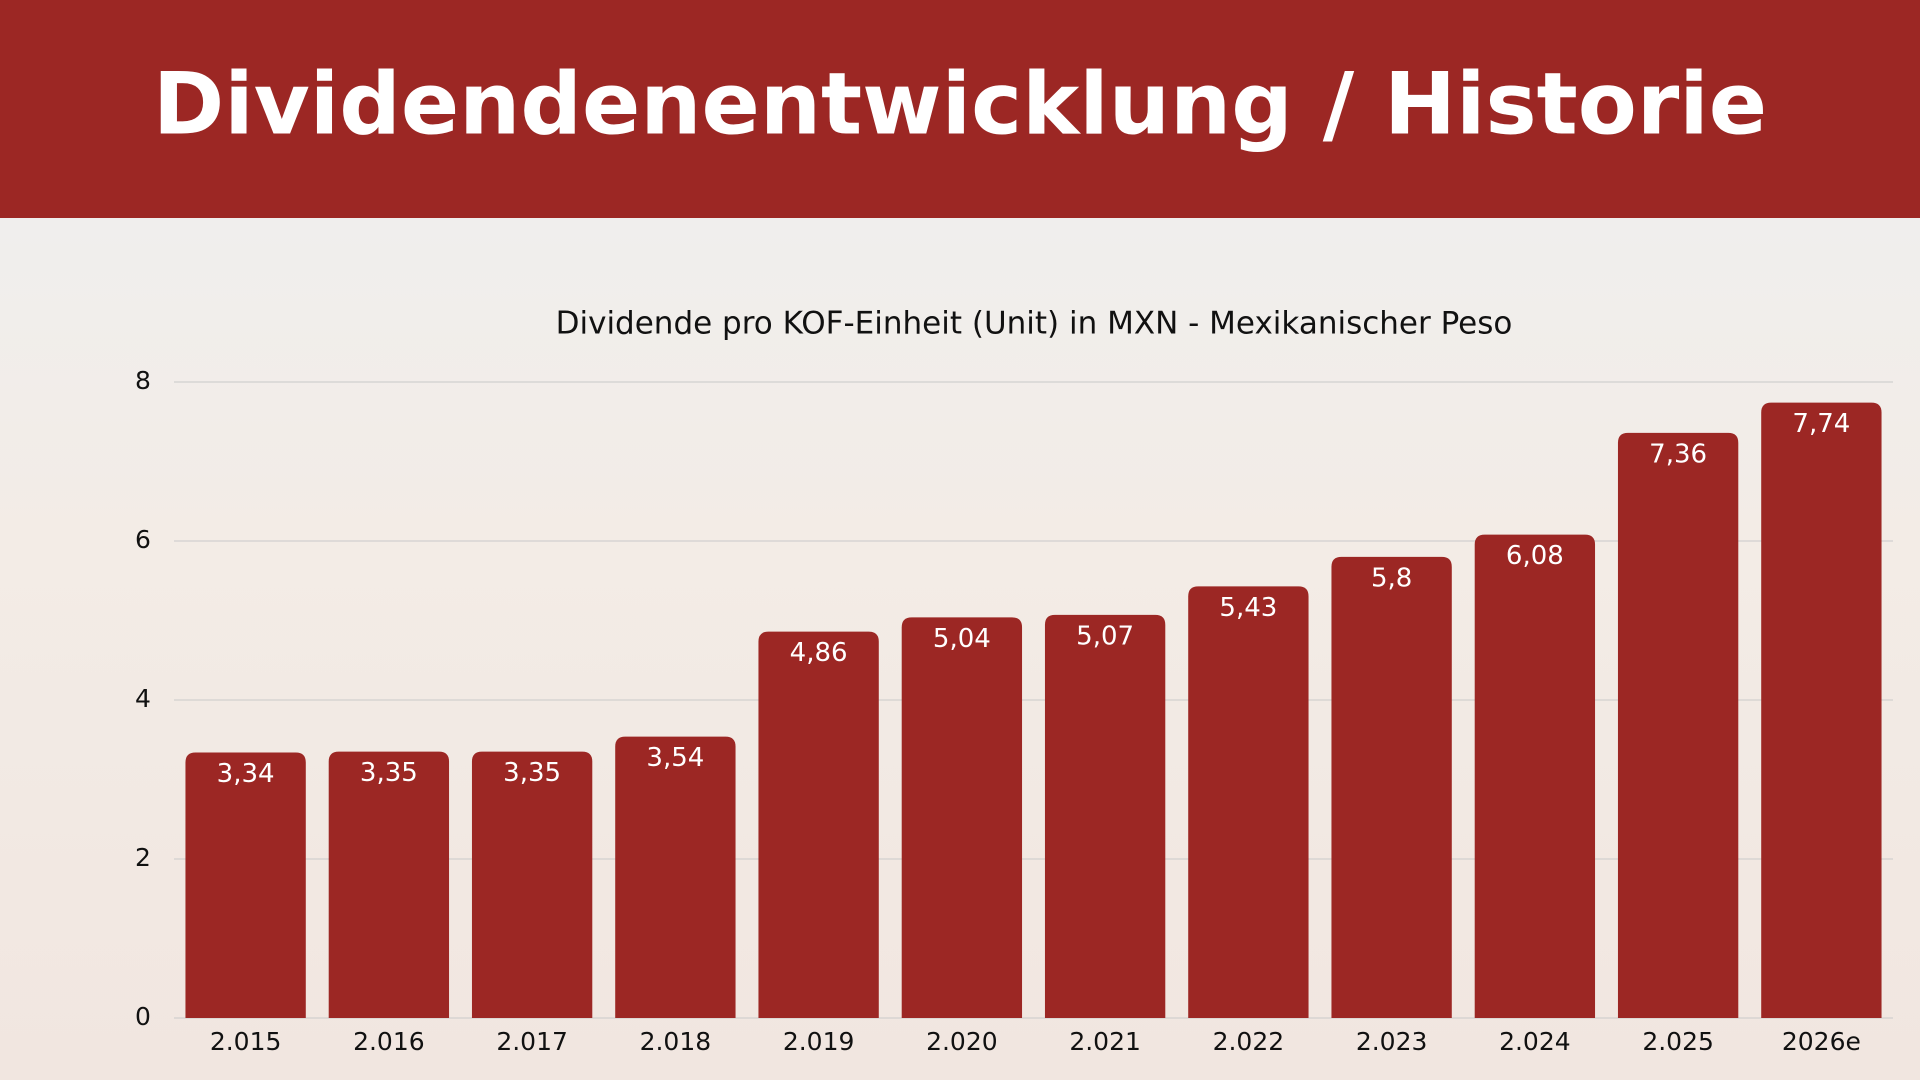 The height and width of the screenshot is (1080, 1920). Describe the element at coordinates (1821, 424) in the screenshot. I see `value-label: 7,74` at that location.